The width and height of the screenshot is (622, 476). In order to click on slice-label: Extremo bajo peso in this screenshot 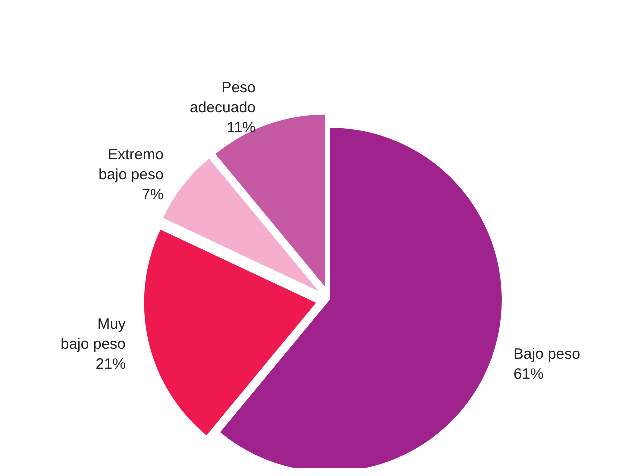, I will do `click(131, 165)`.